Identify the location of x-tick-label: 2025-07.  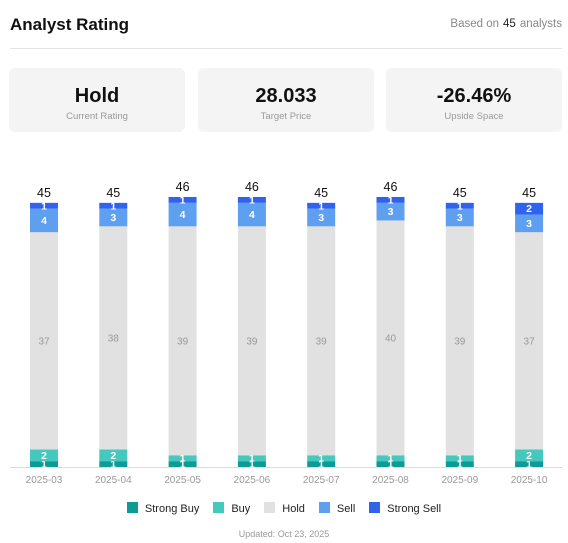
(321, 480).